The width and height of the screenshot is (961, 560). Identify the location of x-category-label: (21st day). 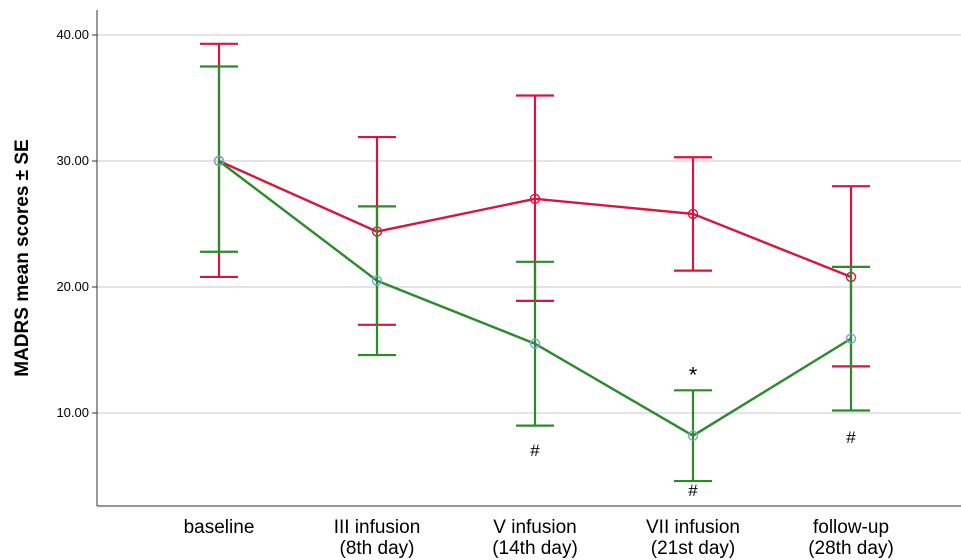
(693, 548).